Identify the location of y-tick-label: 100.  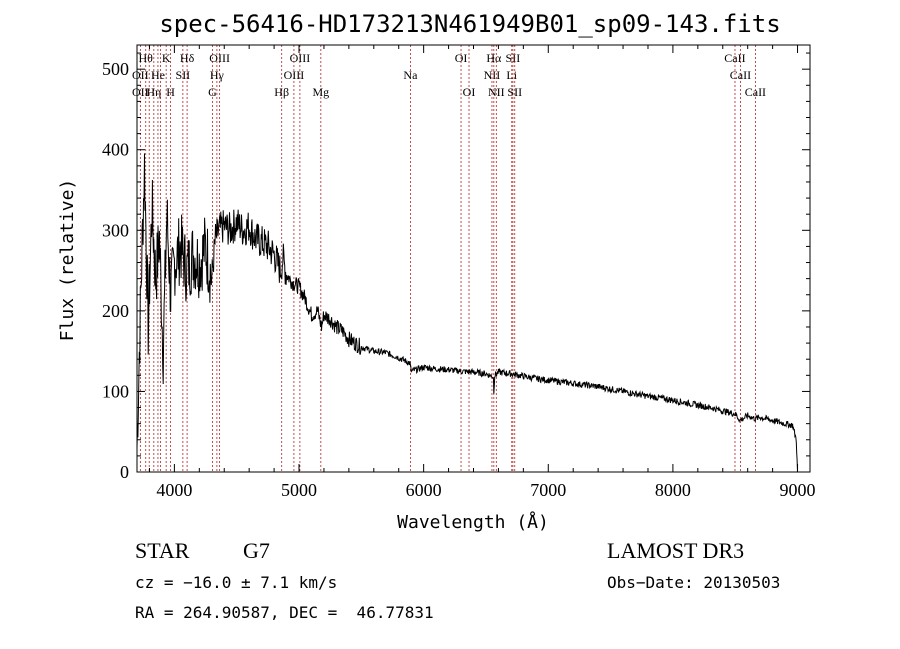
(115, 391).